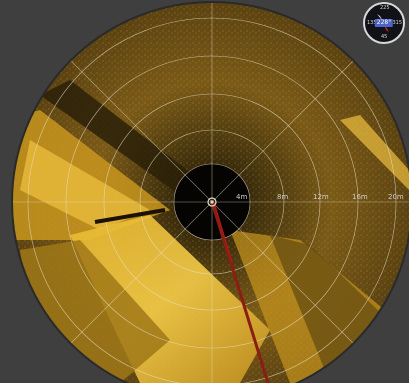 The width and height of the screenshot is (409, 383). Describe the element at coordinates (85, 185) in the screenshot. I see `seabed-bright-left` at that location.